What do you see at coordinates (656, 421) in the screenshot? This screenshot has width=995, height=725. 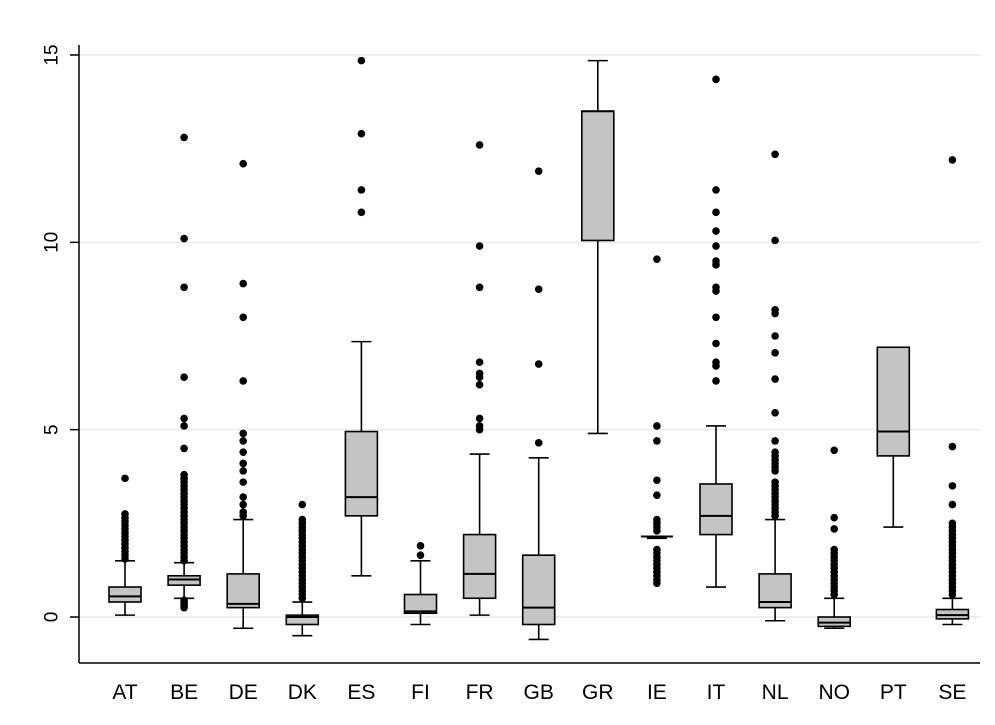 I see `box-ie` at bounding box center [656, 421].